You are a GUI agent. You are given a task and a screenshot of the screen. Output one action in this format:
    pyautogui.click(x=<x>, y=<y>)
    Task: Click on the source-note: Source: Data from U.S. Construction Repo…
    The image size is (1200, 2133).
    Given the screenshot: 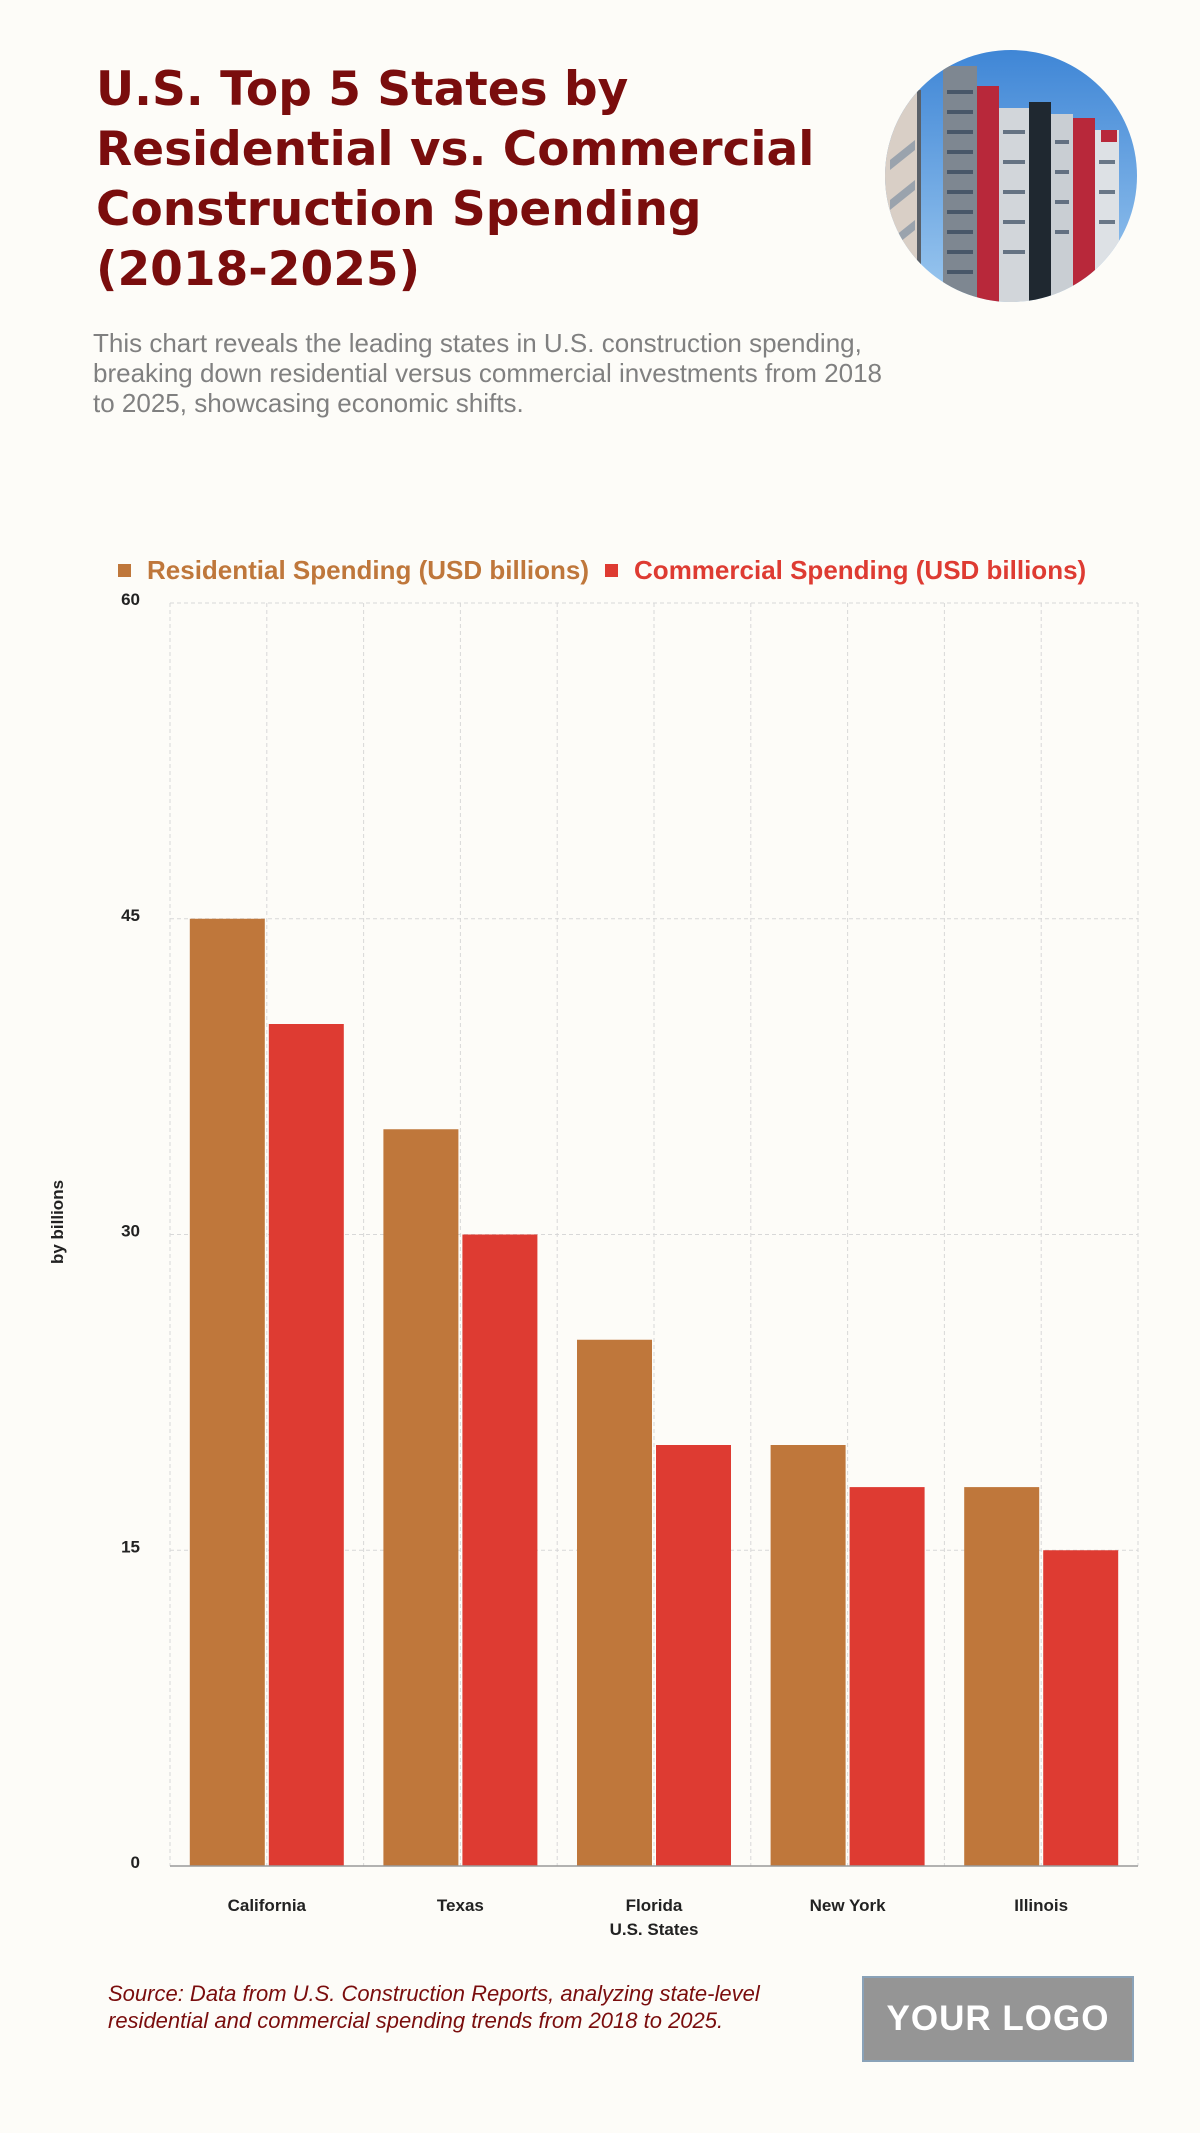 What is the action you would take?
    pyautogui.click(x=434, y=2007)
    